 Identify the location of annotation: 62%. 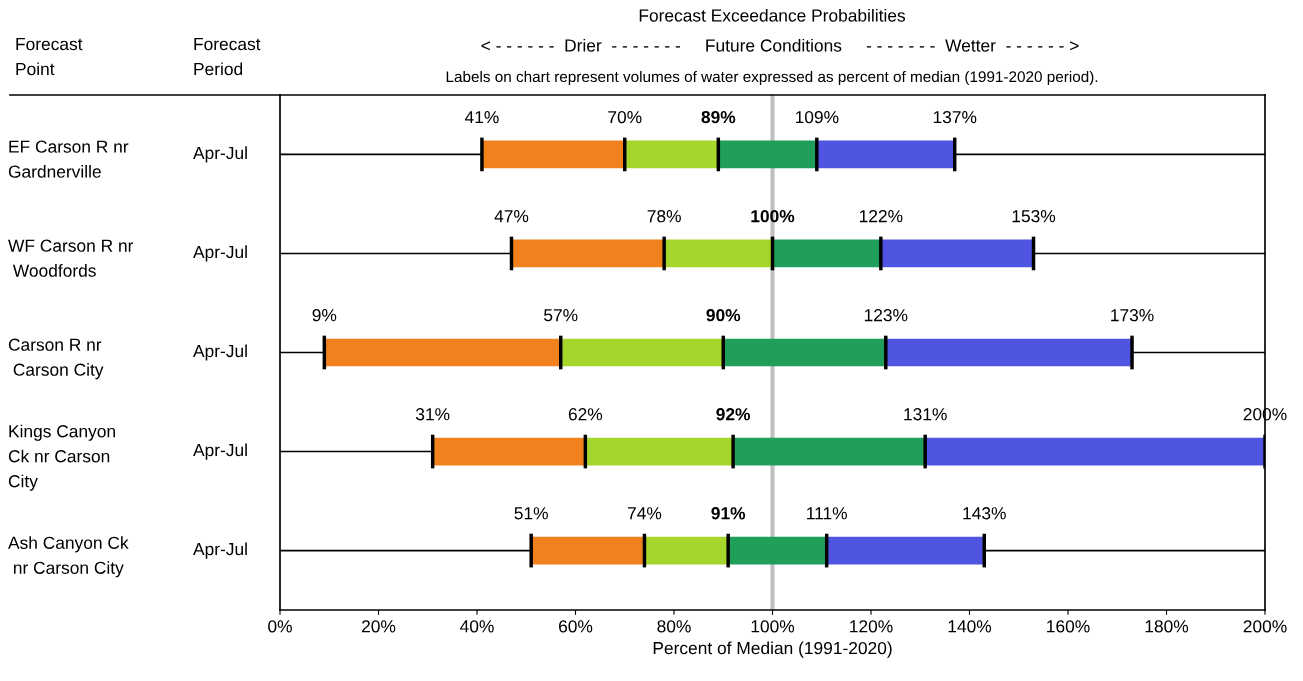
(585, 414).